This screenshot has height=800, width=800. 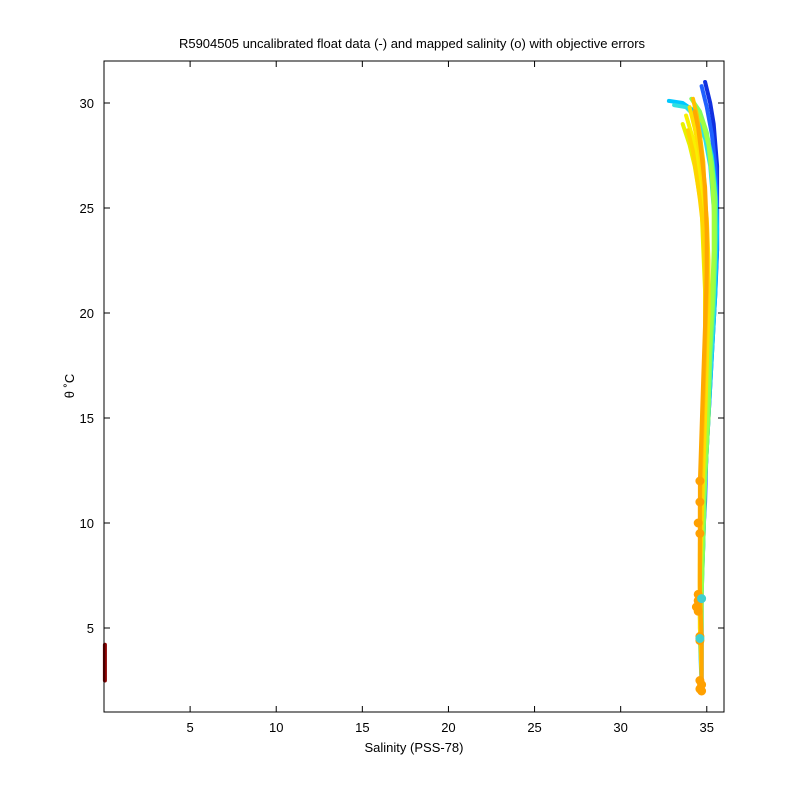 I want to click on y-tick-label: 15, so click(x=87, y=418).